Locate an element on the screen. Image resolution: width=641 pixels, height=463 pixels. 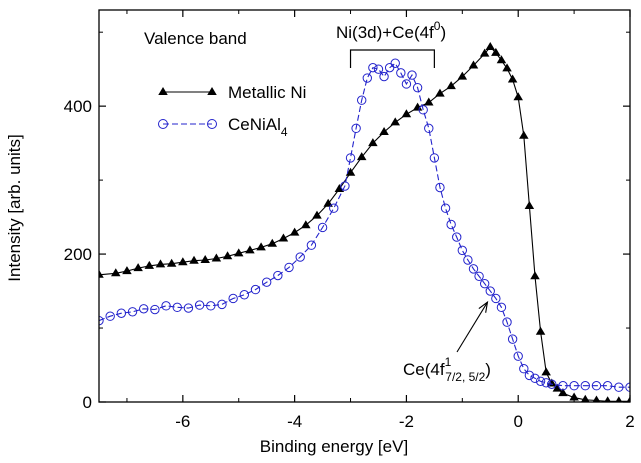
arrow-label-main: Ce(4f is located at coordinates (424, 369).